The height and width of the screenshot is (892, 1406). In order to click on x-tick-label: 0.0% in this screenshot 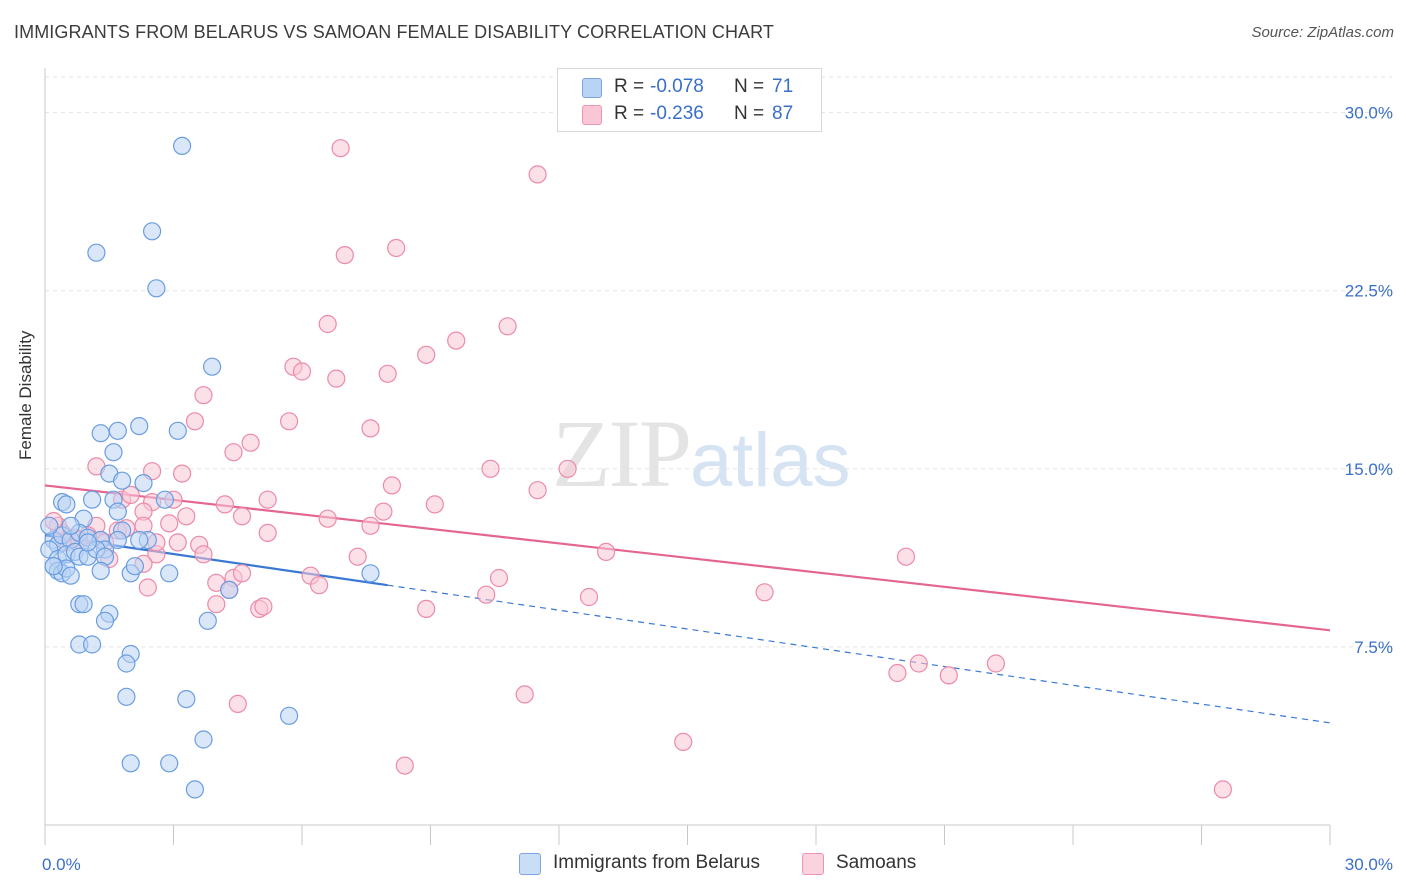, I will do `click(61, 864)`.